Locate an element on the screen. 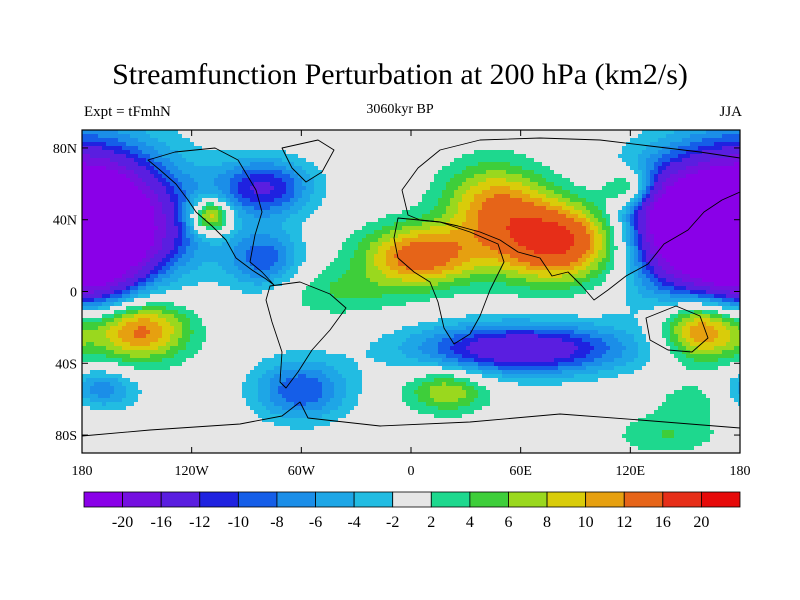 Image resolution: width=800 pixels, height=600 pixels. colorbar-label: 6 is located at coordinates (508, 522).